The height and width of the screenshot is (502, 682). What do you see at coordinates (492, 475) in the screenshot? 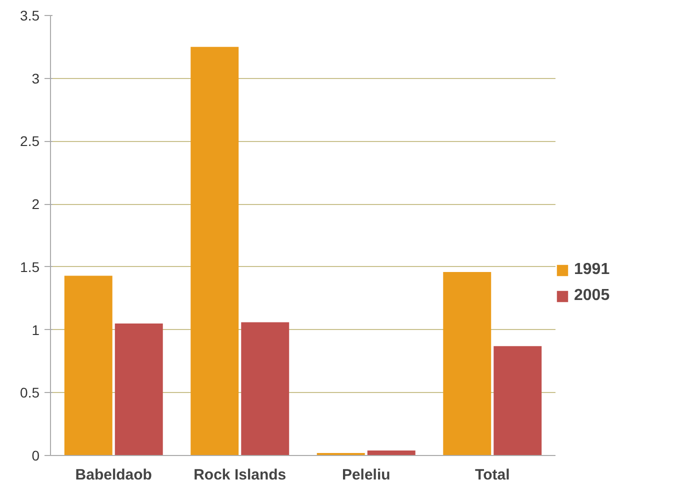
I see `x-tick-label: Total` at bounding box center [492, 475].